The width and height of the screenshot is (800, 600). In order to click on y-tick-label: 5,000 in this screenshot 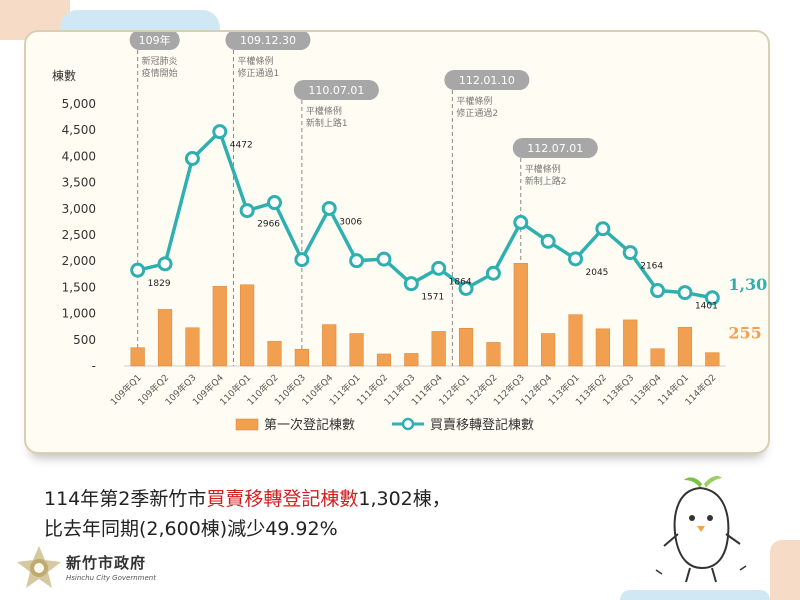, I will do `click(79, 104)`.